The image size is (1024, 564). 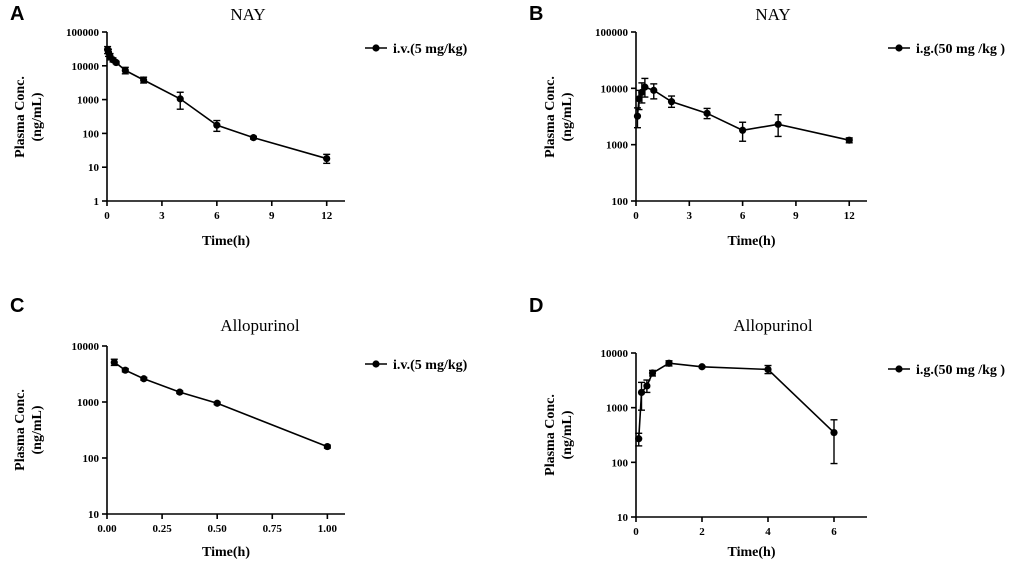 I want to click on panel-letter: D, so click(x=536, y=306).